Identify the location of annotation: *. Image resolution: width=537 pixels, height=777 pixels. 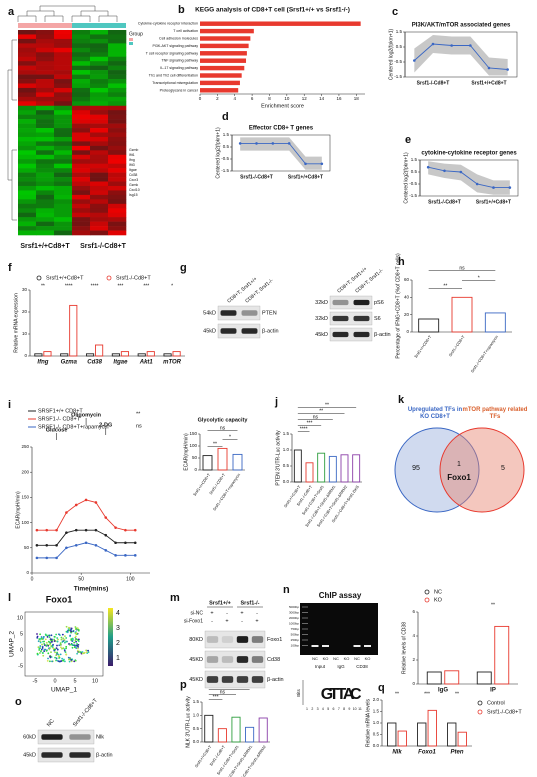
(479, 278).